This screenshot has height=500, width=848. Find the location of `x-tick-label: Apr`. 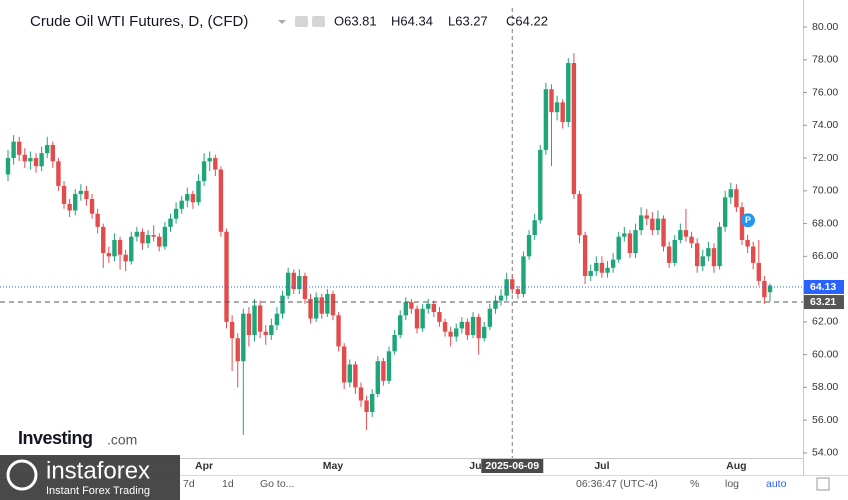

x-tick-label: Apr is located at coordinates (204, 466).